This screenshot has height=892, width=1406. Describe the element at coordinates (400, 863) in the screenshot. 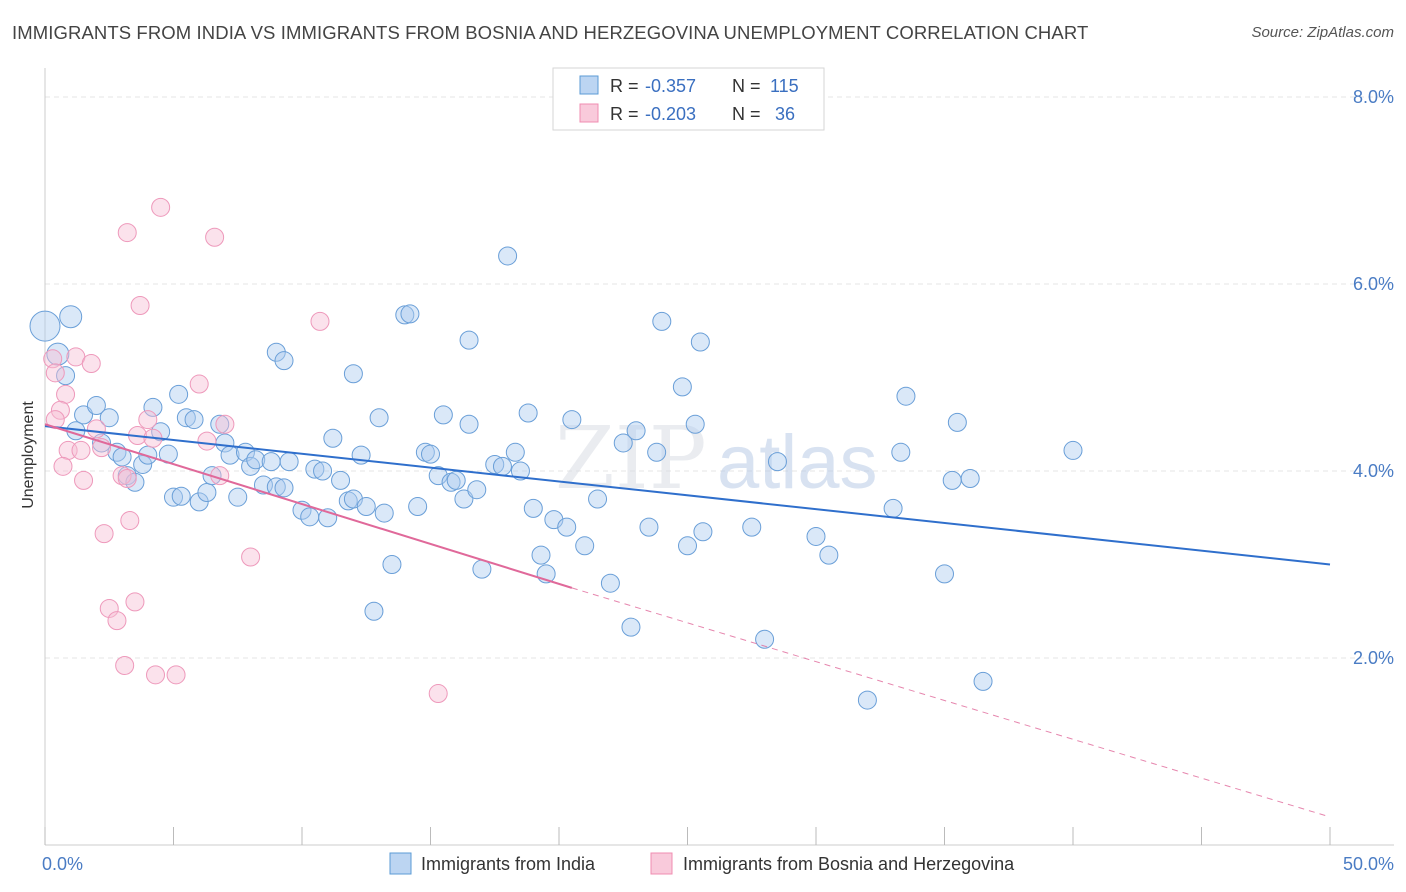

I see `legend-swatch-india` at that location.